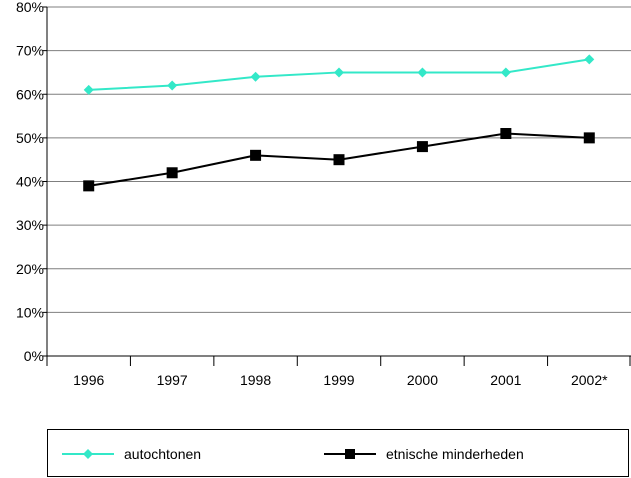  Describe the element at coordinates (163, 454) in the screenshot. I see `legend-label: autochtonen` at that location.